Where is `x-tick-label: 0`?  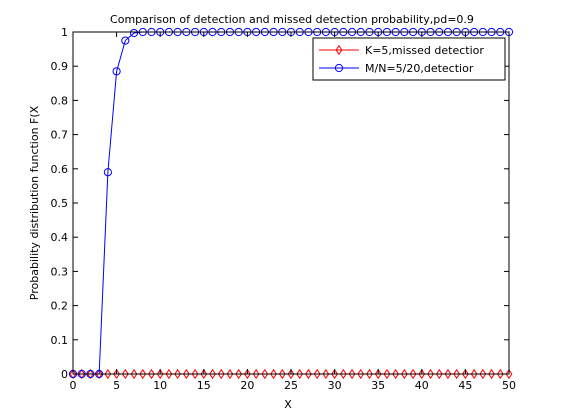 x-tick-label: 0 is located at coordinates (73, 385).